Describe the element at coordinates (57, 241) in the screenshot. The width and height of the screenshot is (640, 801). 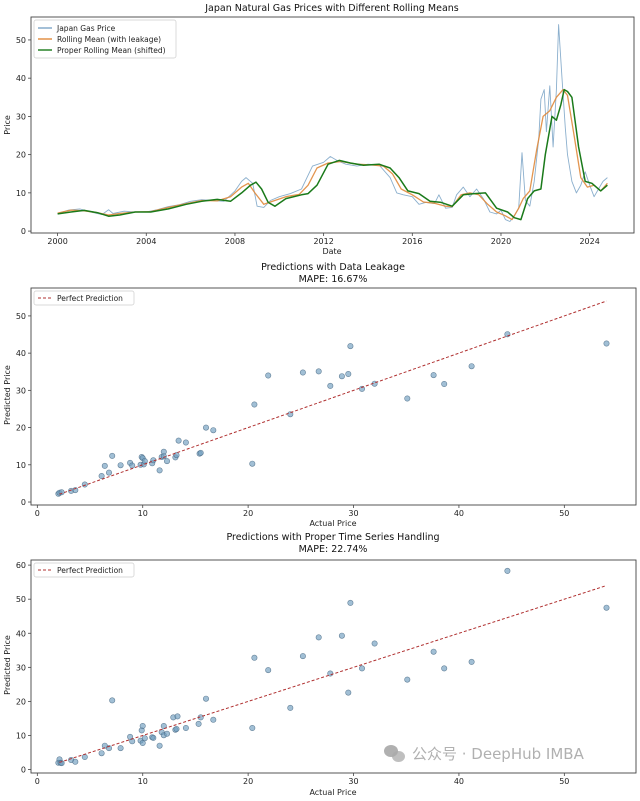
I see `x-tick-label: 2000` at that location.